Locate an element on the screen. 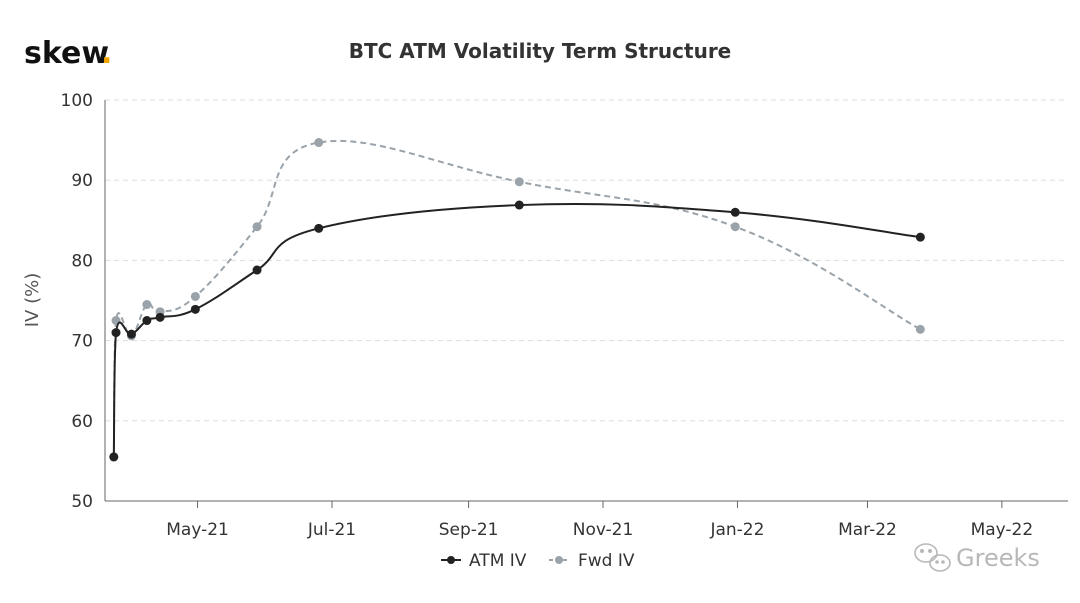 The image size is (1080, 603). legend-item-fwd-iv: Fwd IV is located at coordinates (592, 561).